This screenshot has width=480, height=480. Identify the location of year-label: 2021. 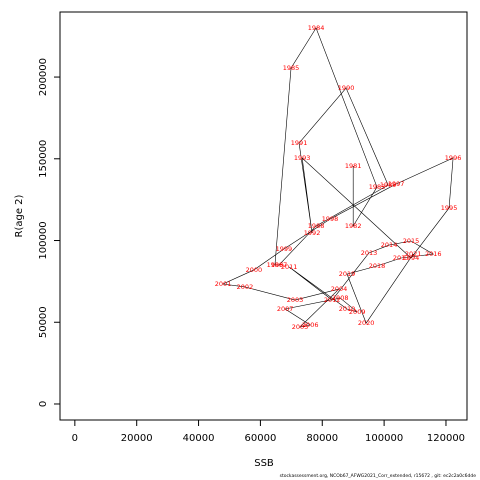
(413, 254).